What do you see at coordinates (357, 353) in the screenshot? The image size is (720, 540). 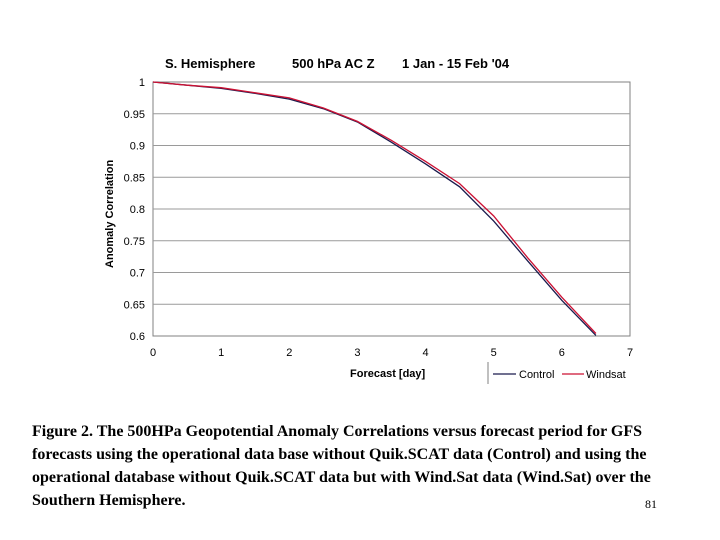 I see `x-tick-label: 3` at bounding box center [357, 353].